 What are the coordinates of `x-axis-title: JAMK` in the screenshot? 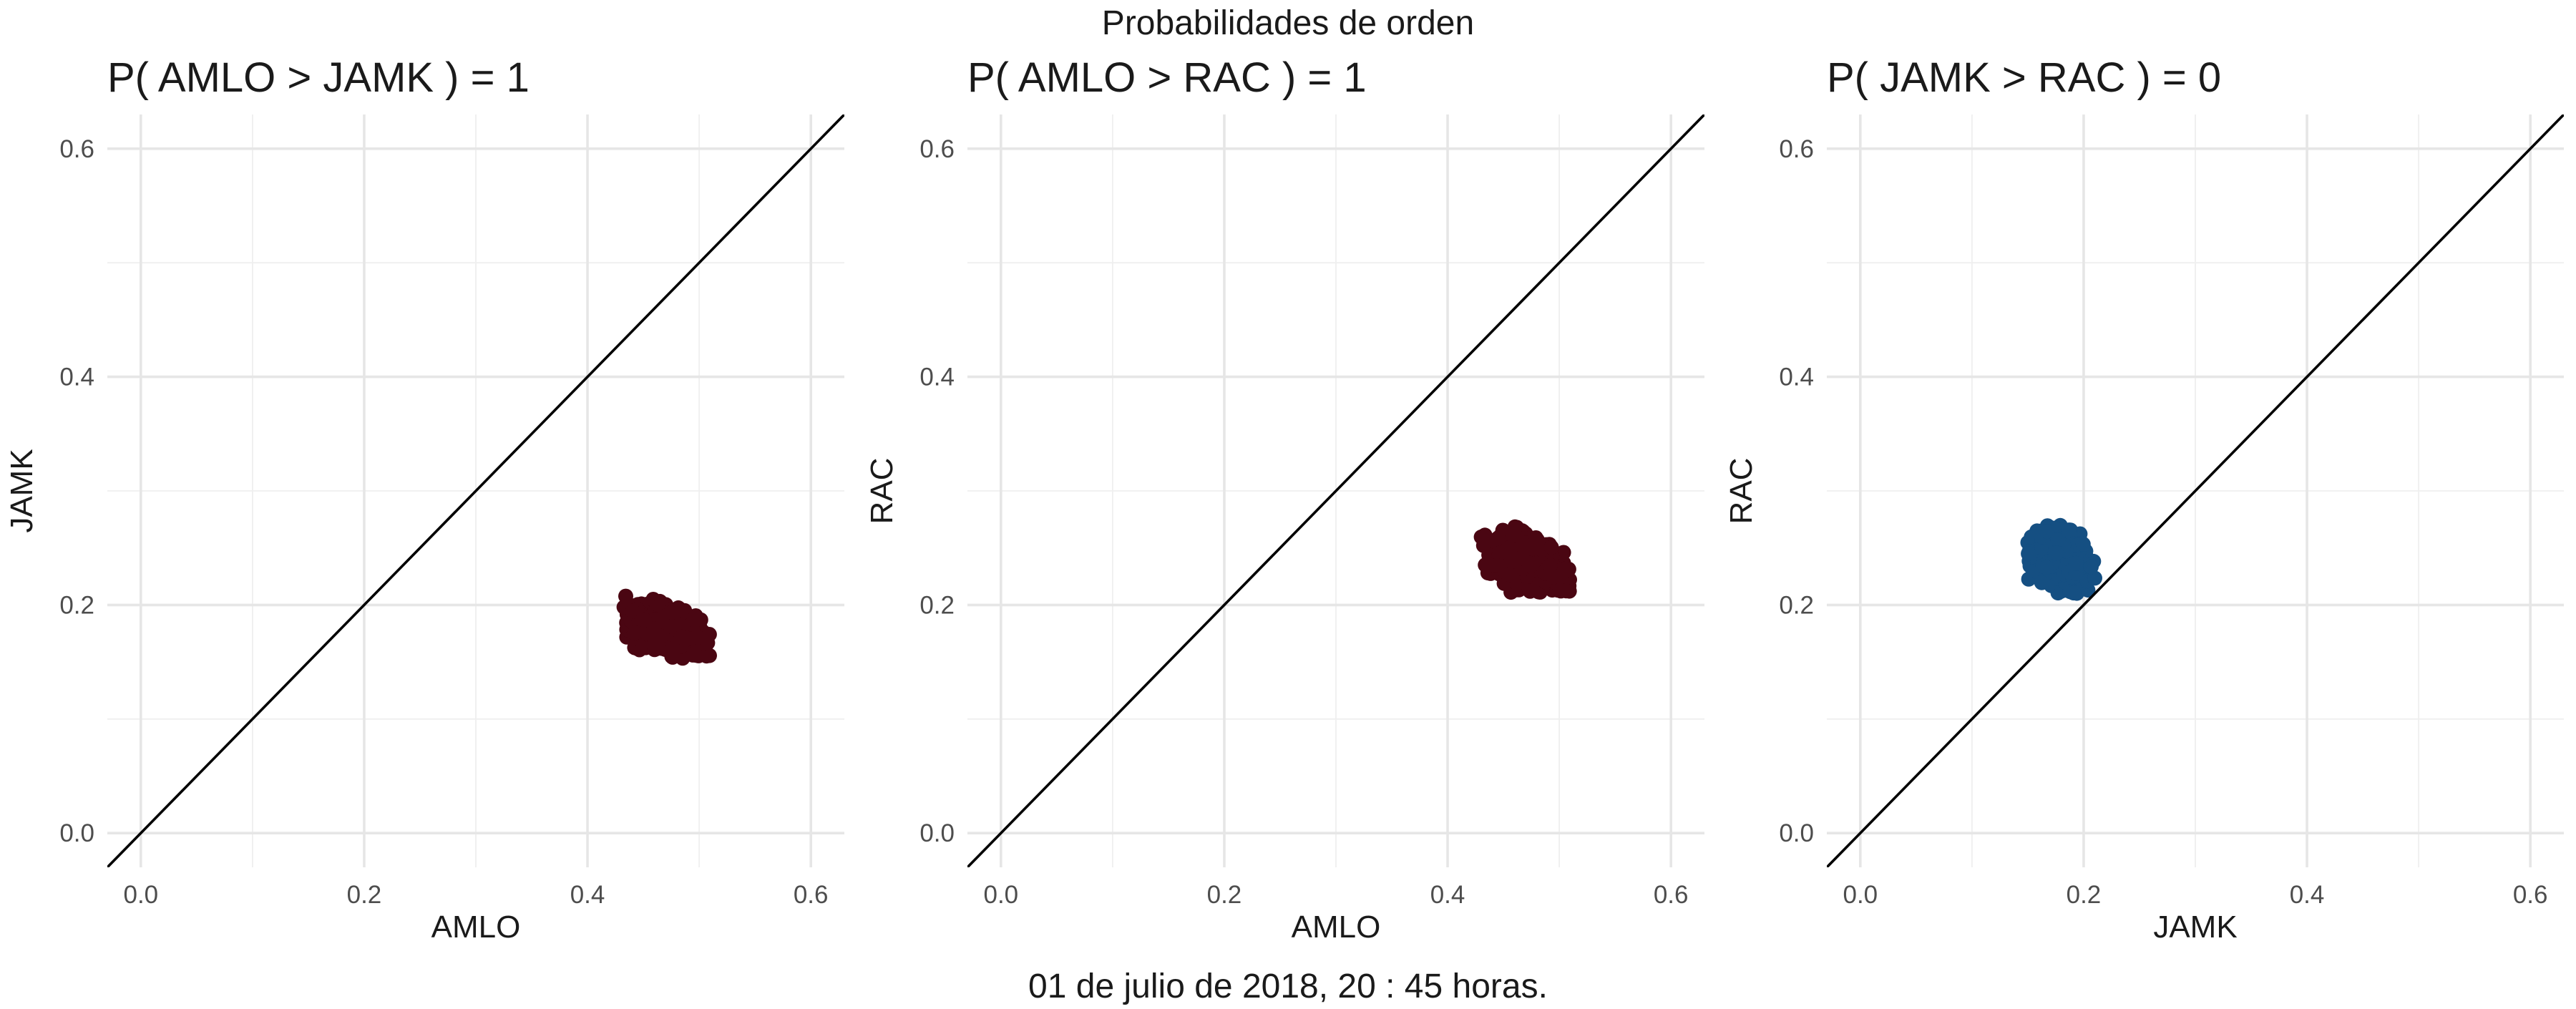 It's located at (2195, 927).